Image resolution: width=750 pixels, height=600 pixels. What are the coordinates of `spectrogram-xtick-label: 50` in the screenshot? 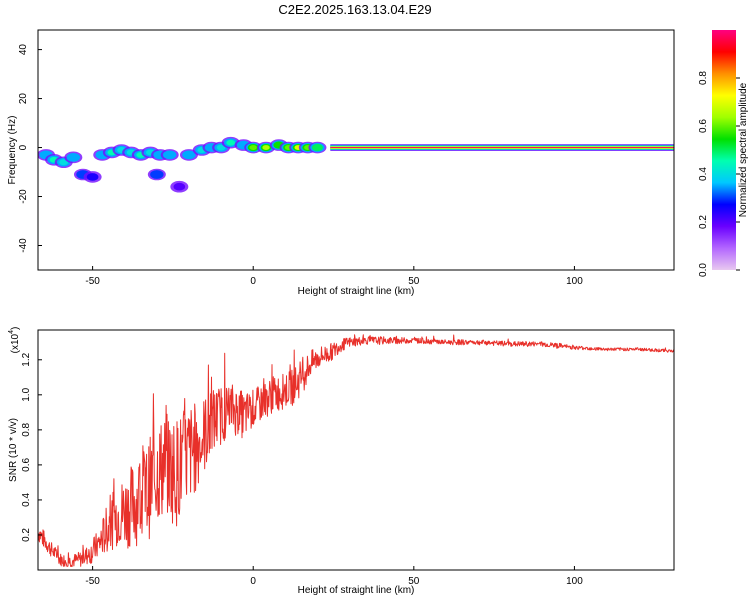 It's located at (414, 281).